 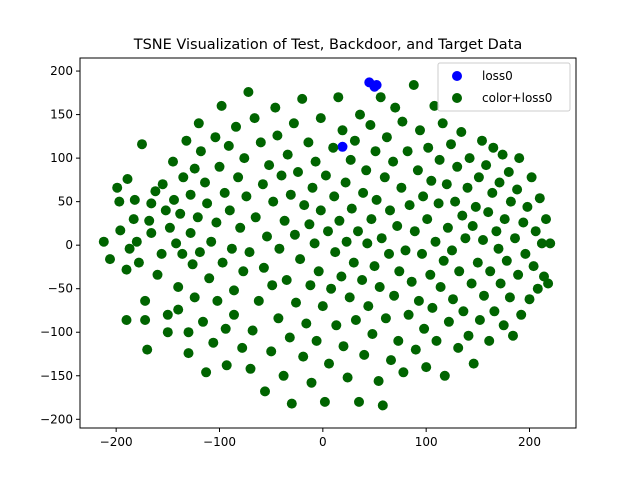 I want to click on y-tick-label: −100, so click(x=56, y=332).